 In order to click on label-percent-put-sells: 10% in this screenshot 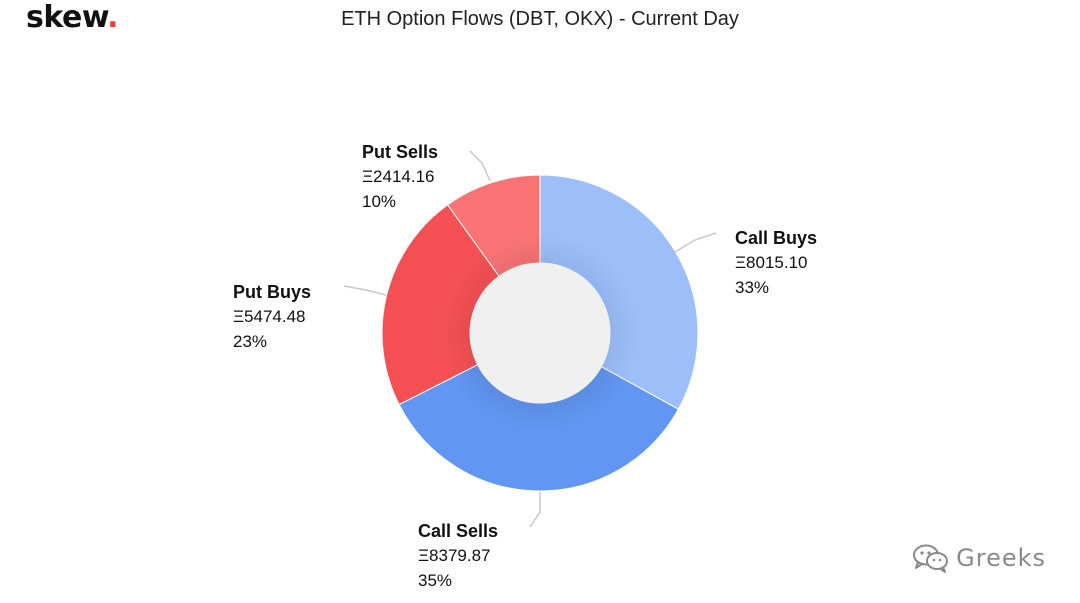, I will do `click(379, 201)`.